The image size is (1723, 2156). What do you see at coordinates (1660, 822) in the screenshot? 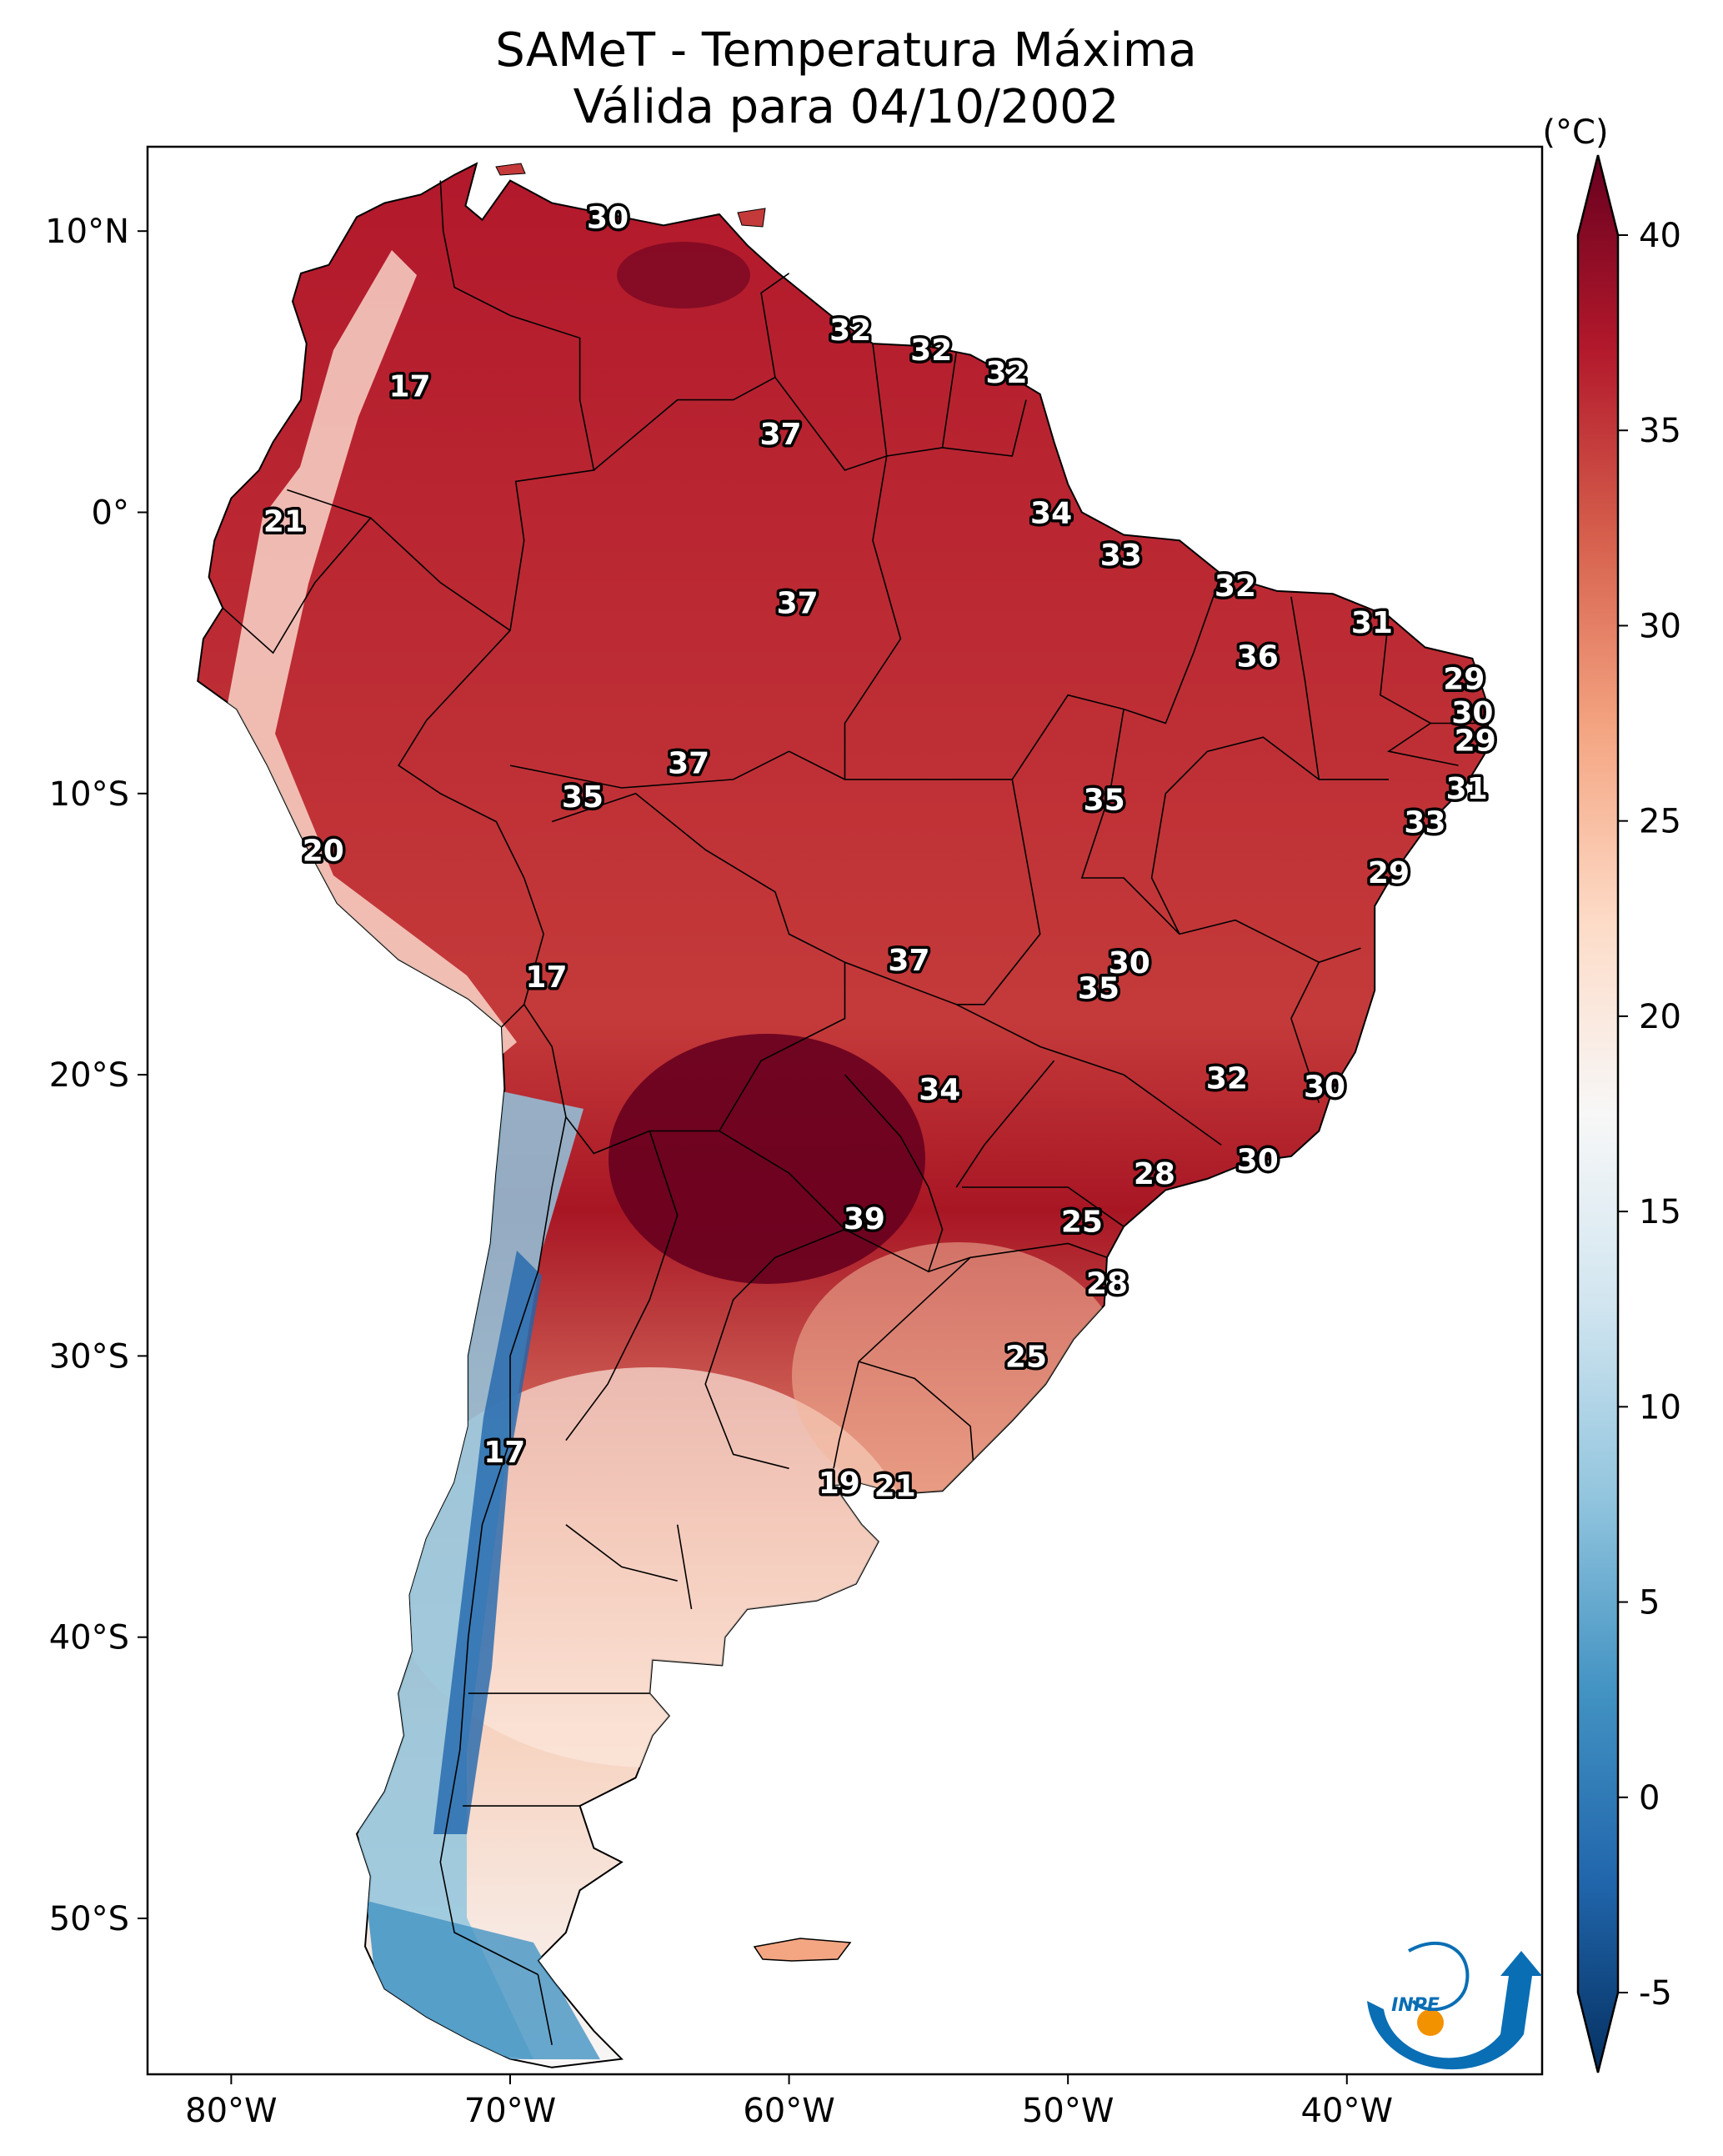
I see `colorbar-tick-label: 25` at bounding box center [1660, 822].